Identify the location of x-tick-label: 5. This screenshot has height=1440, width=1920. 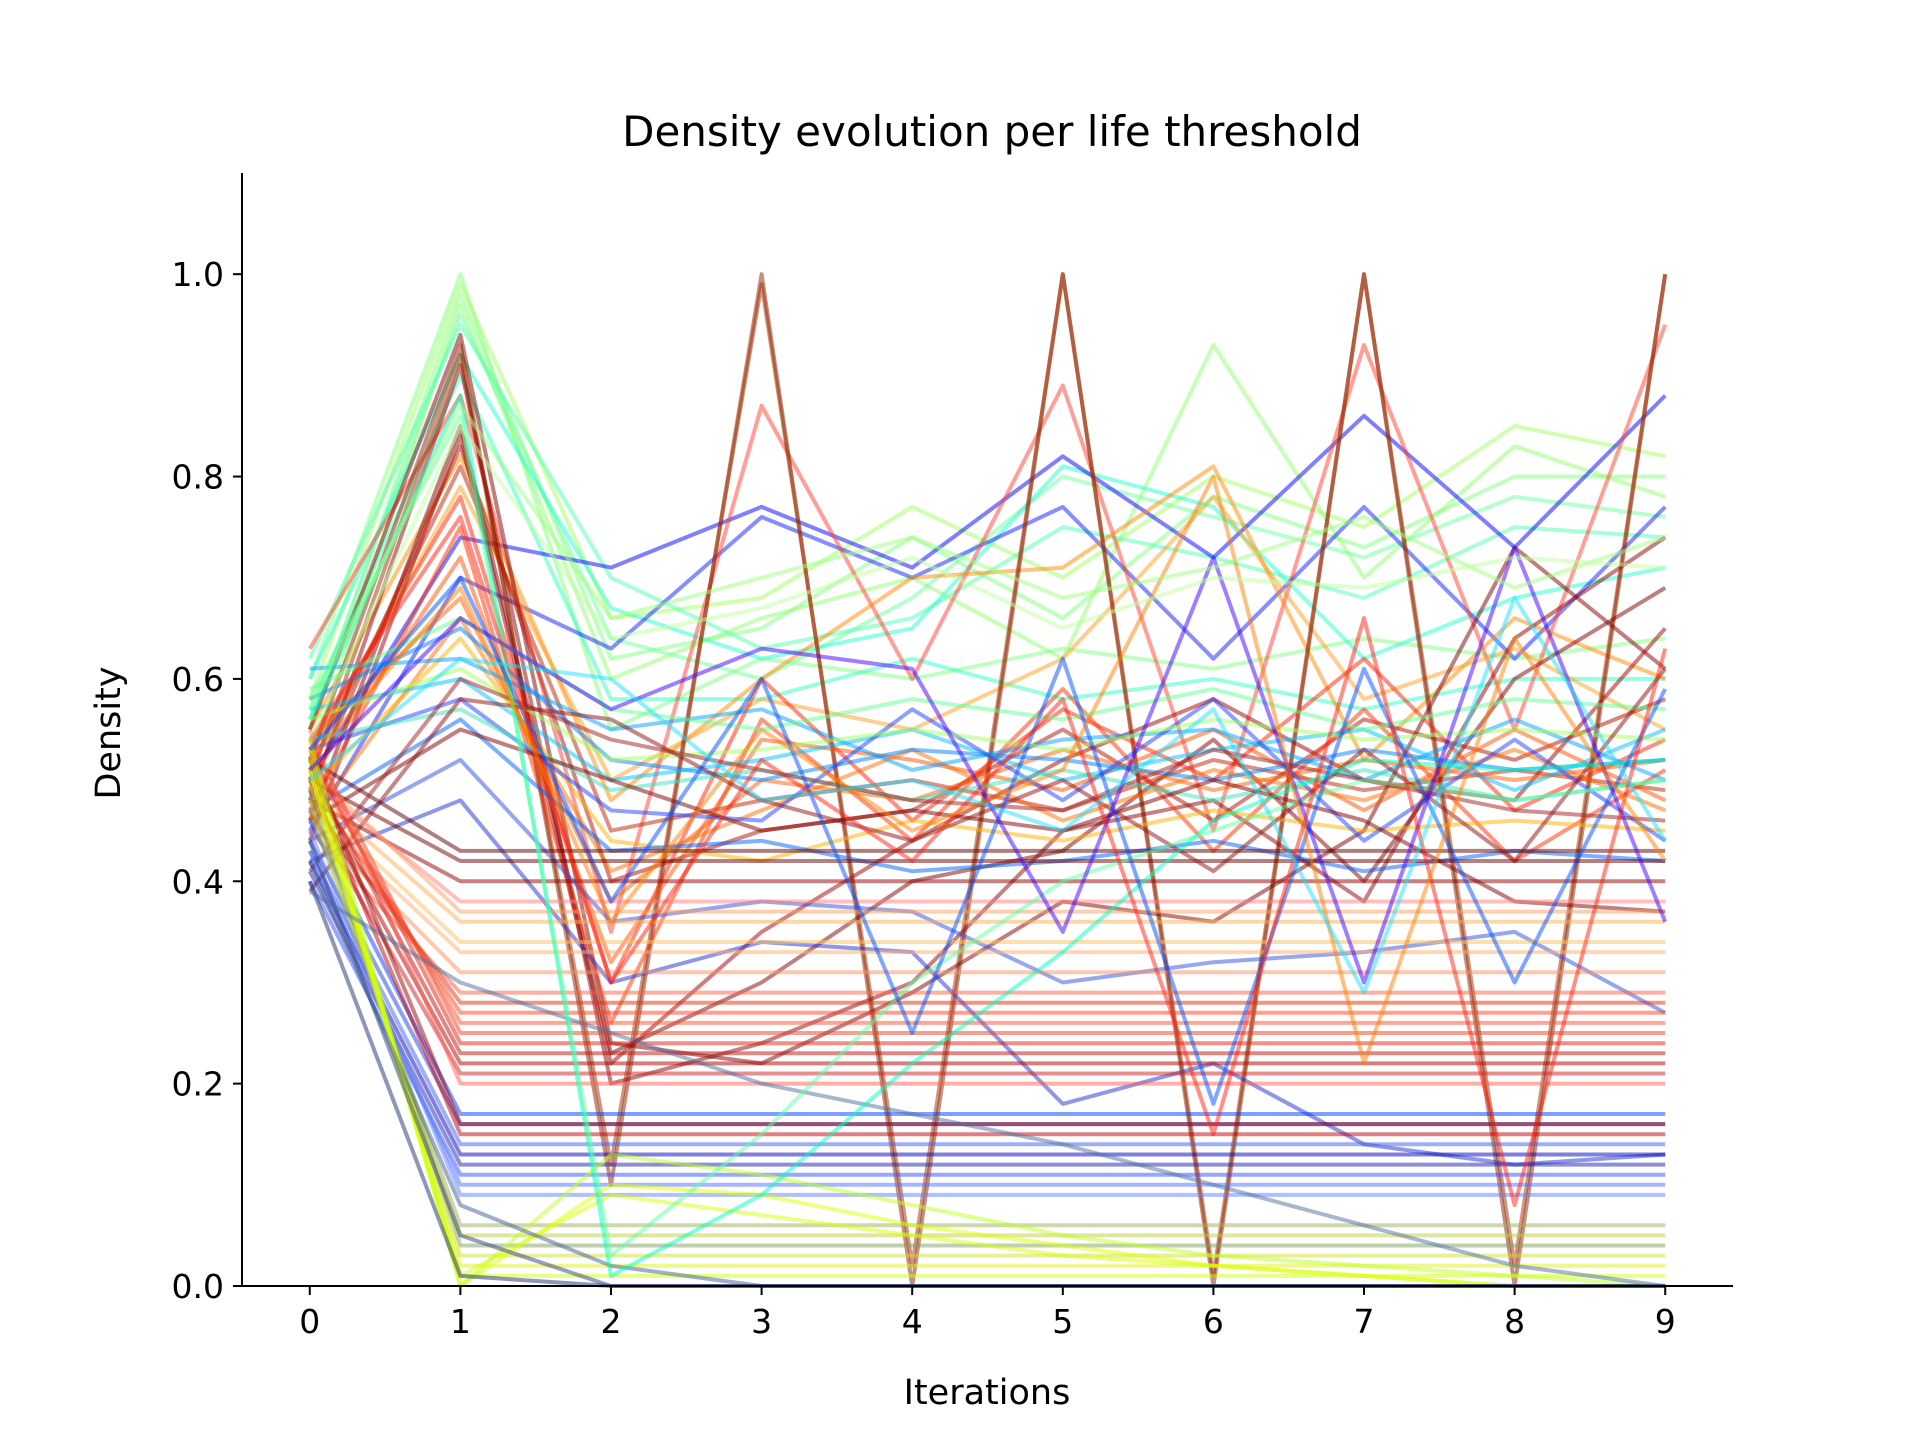
(1062, 1321).